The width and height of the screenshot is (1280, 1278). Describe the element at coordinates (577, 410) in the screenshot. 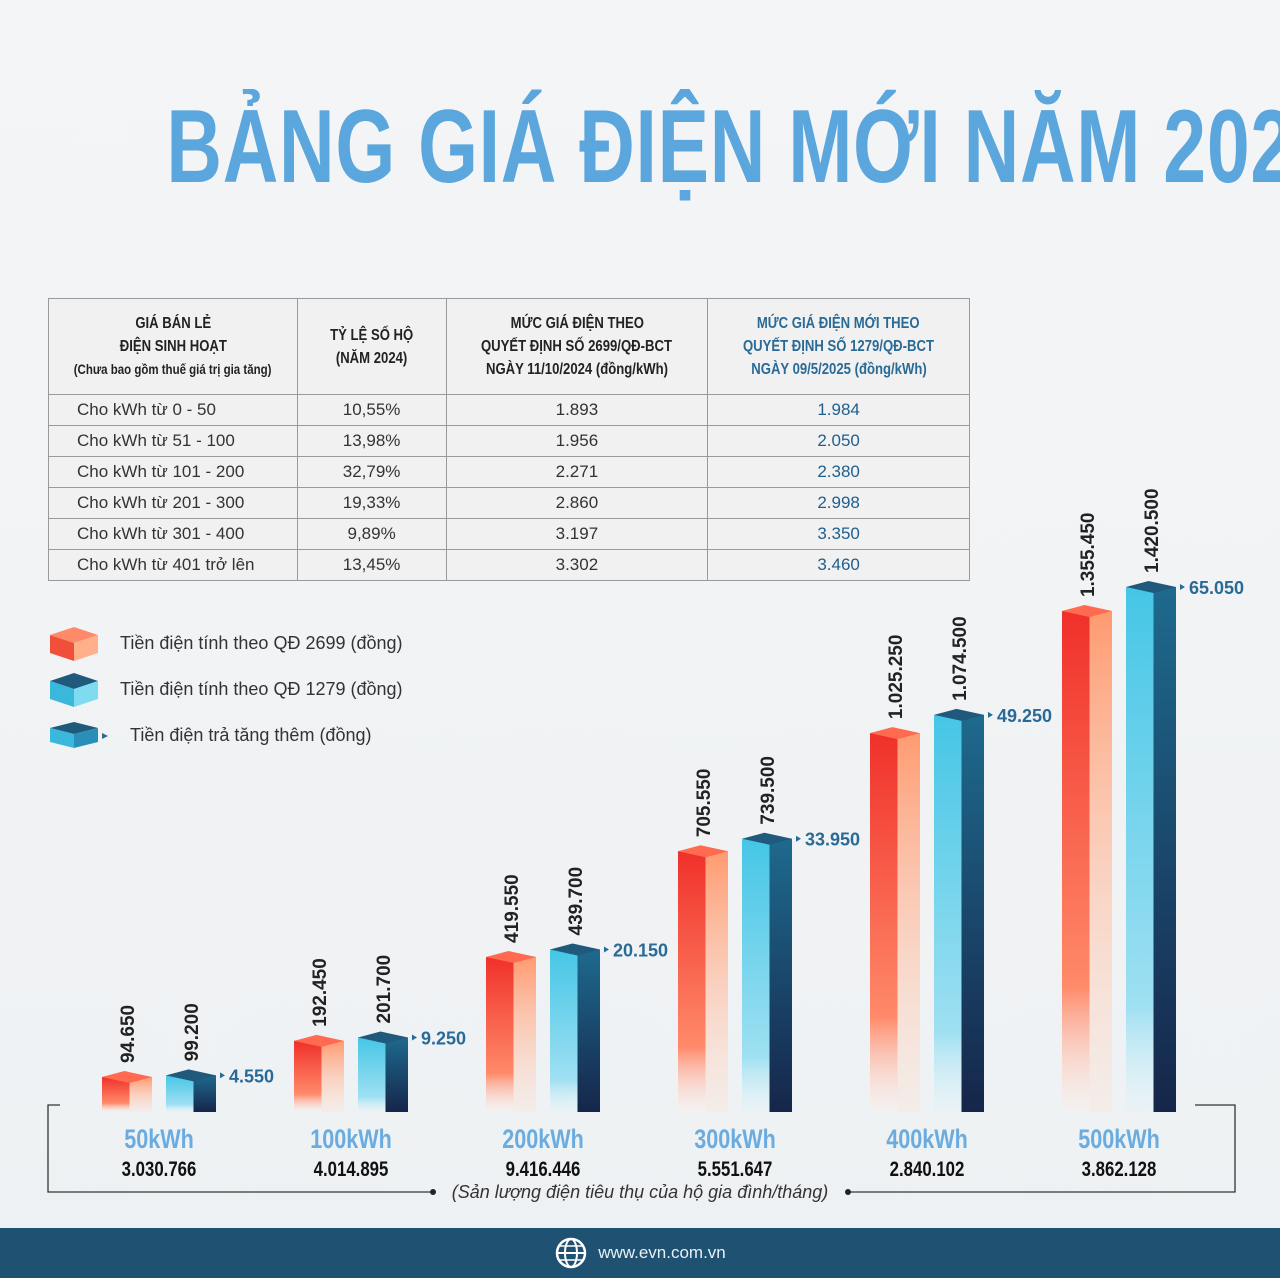

I see `table-cell: 1.893` at that location.